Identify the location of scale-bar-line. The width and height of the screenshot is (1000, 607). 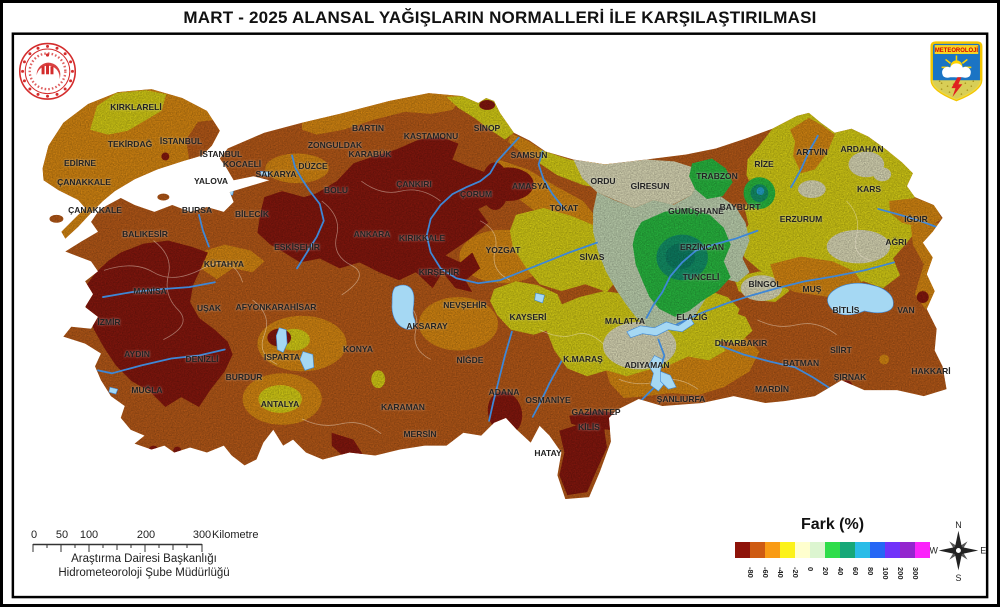
(117, 547).